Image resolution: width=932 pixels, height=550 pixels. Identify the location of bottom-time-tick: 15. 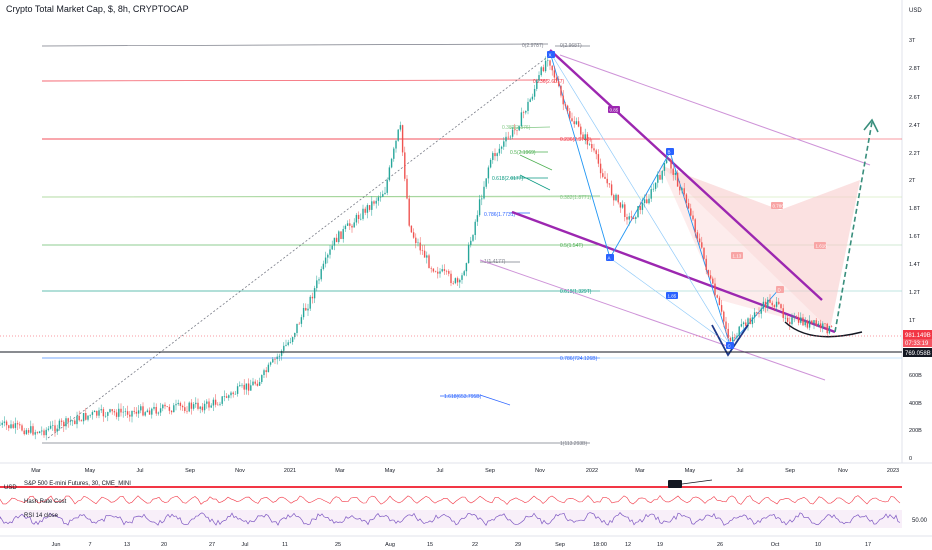
(430, 545).